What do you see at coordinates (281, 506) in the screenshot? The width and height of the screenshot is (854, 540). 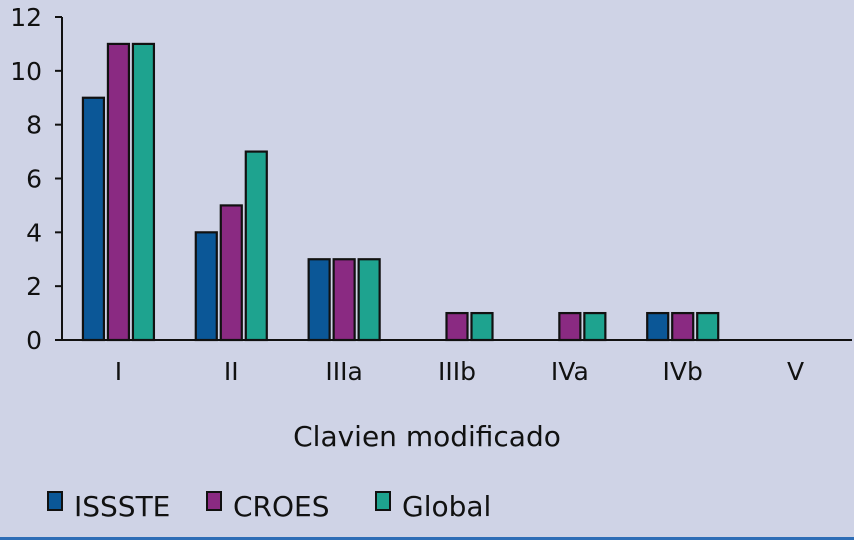 I see `legend-label: CROES` at bounding box center [281, 506].